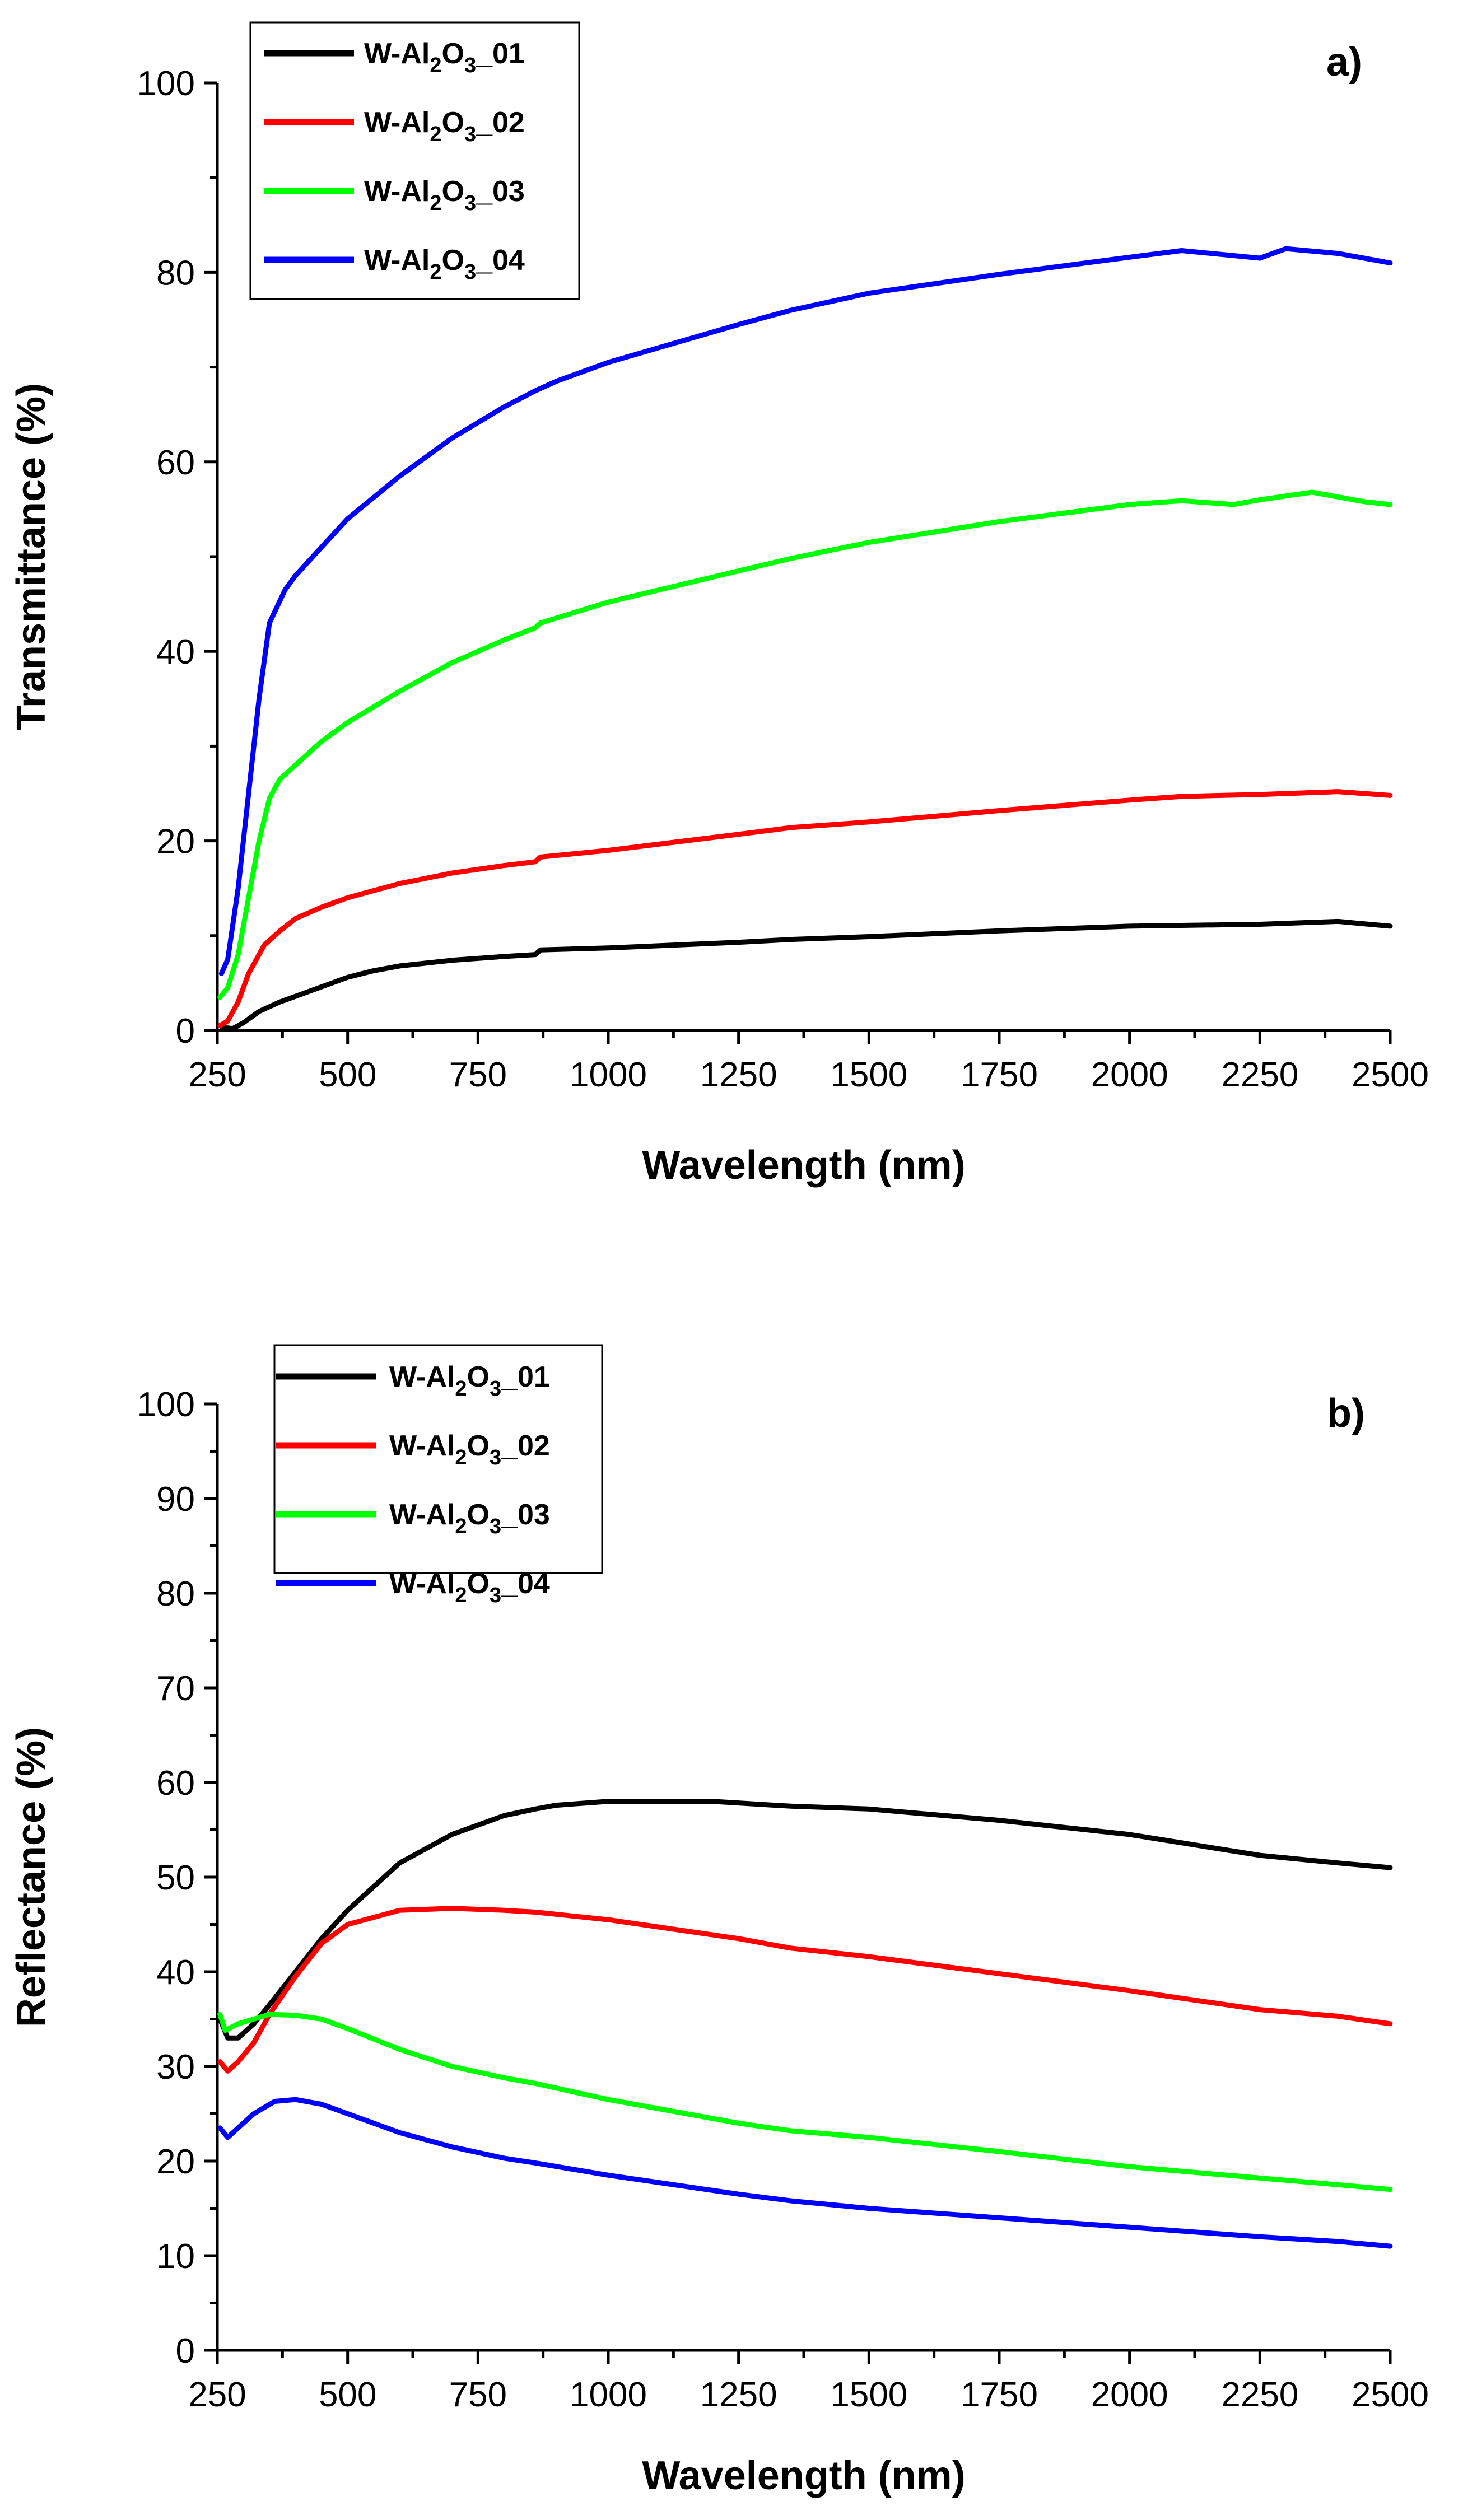  I want to click on panel-b-series-3-line, so click(805, 2102).